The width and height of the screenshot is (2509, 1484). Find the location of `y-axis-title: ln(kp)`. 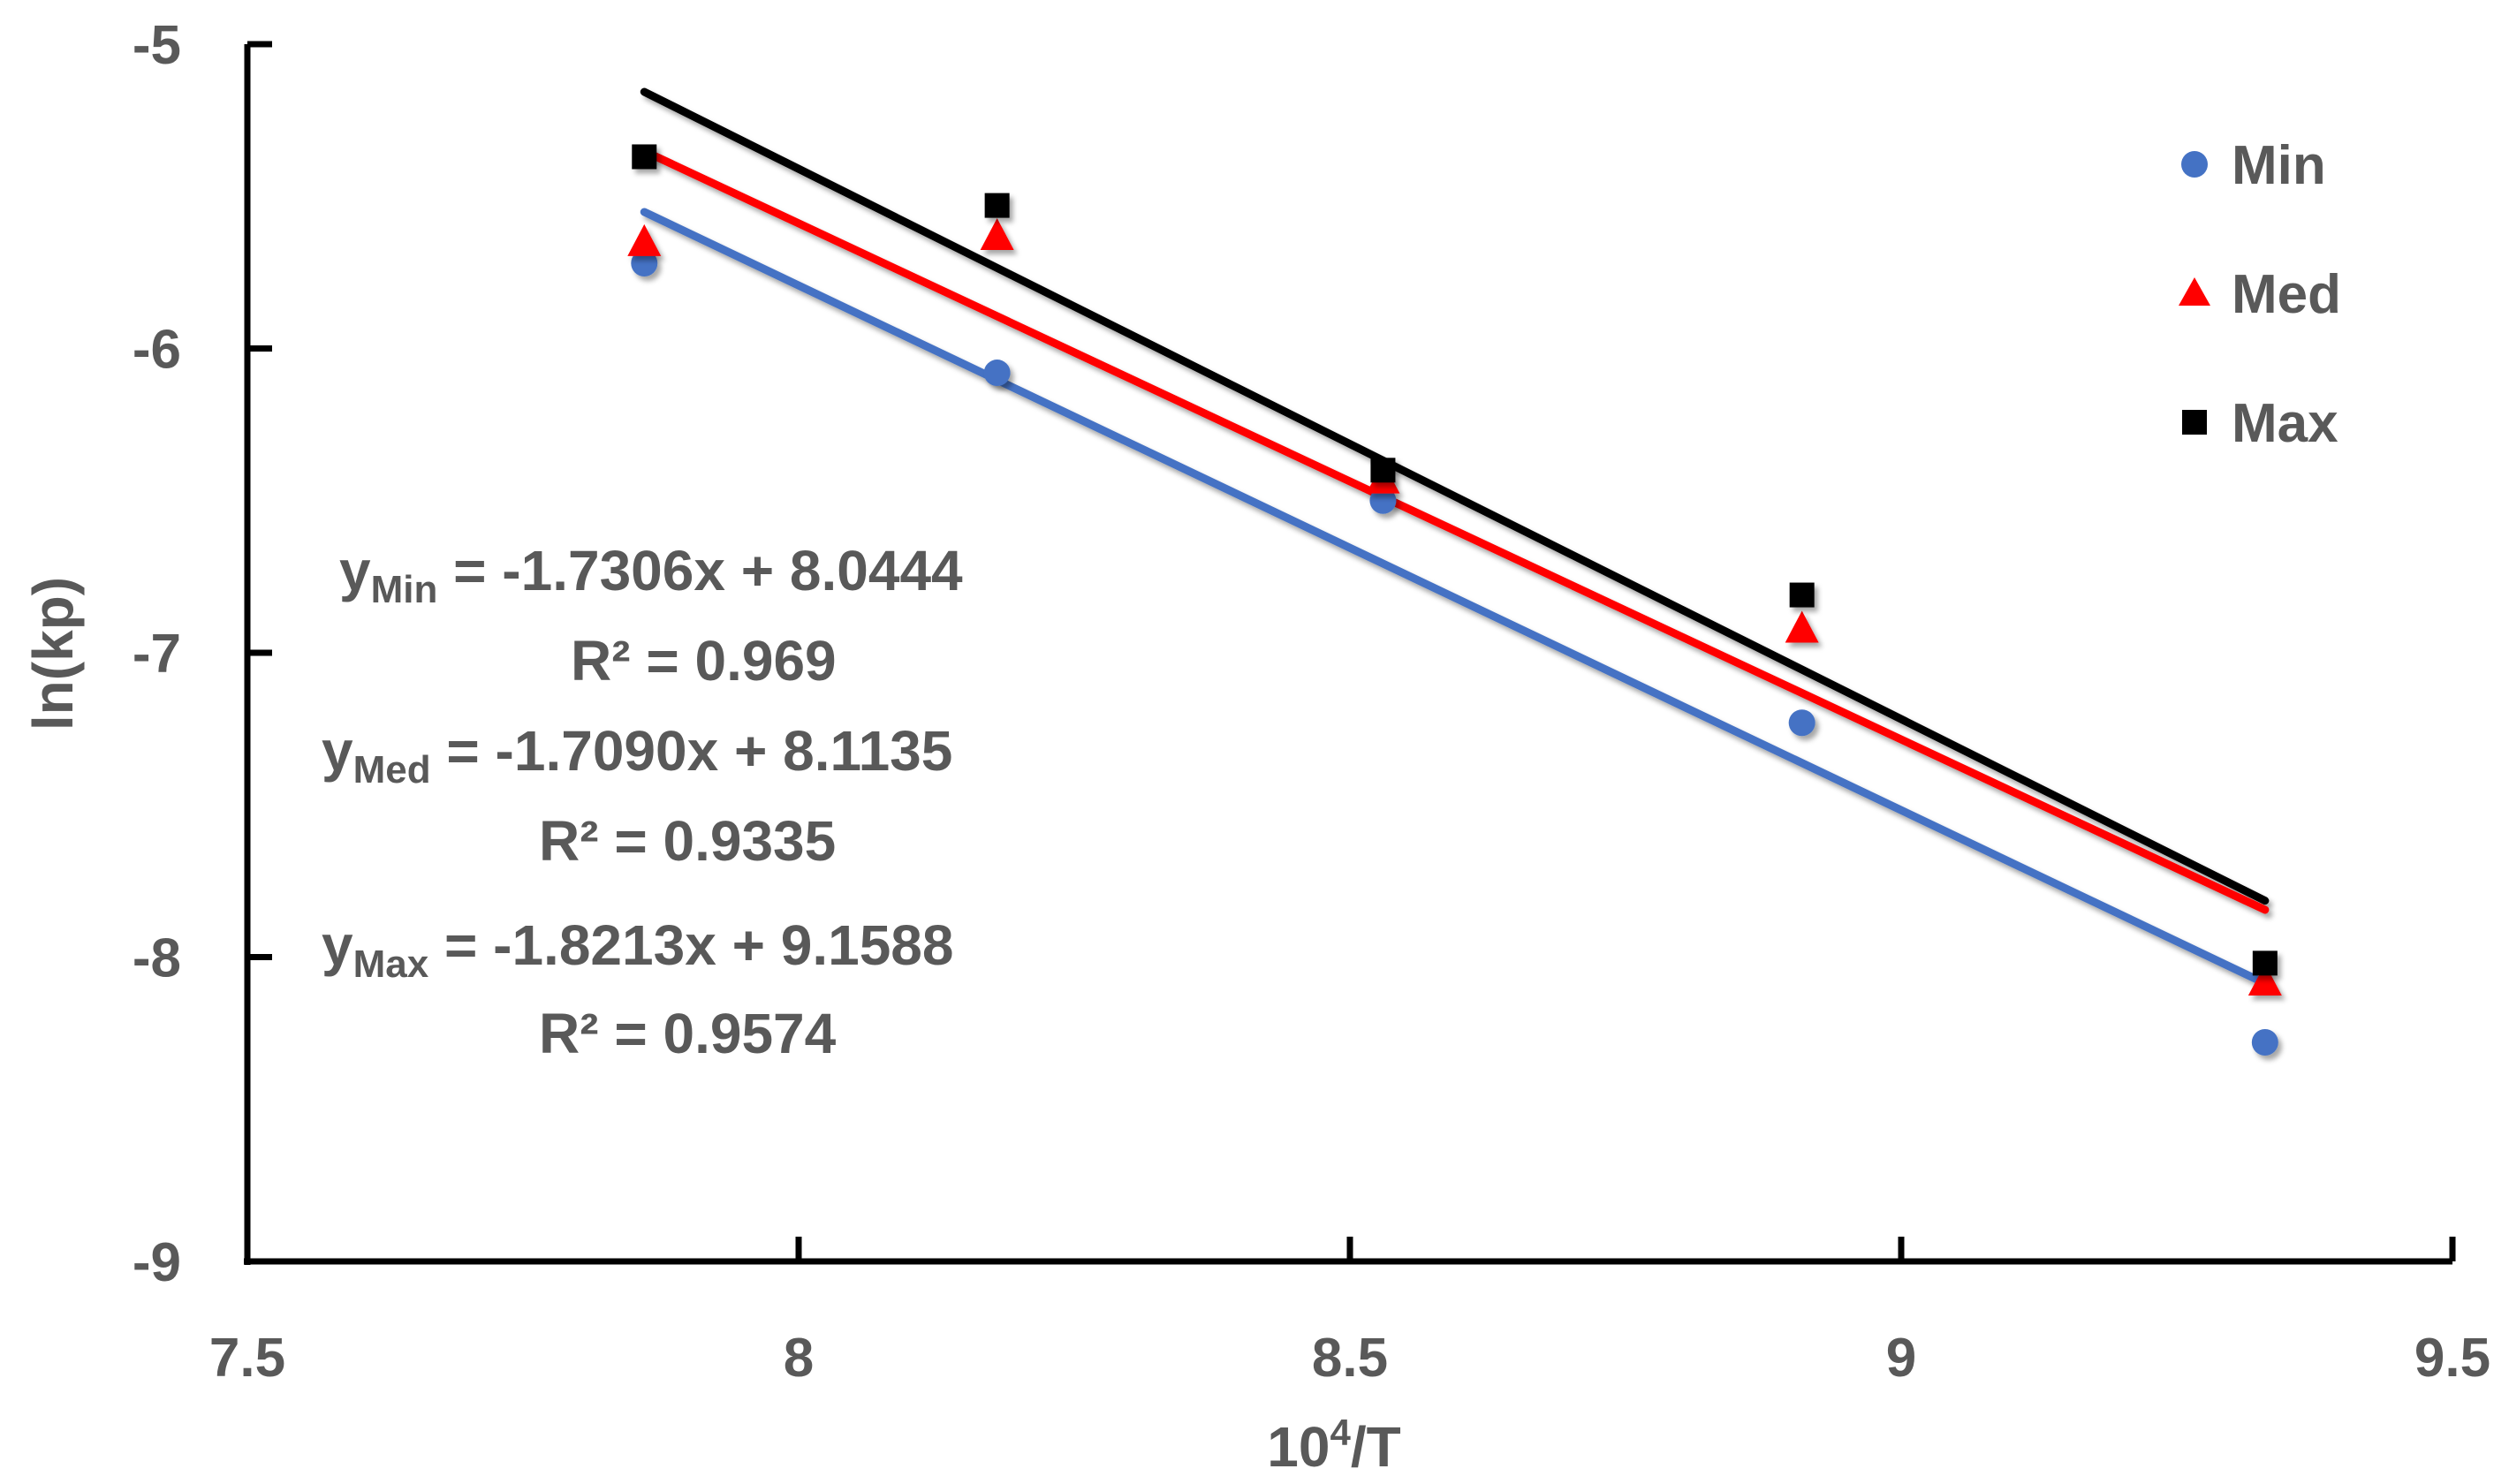

y-axis-title: ln(kp) is located at coordinates (53, 654).